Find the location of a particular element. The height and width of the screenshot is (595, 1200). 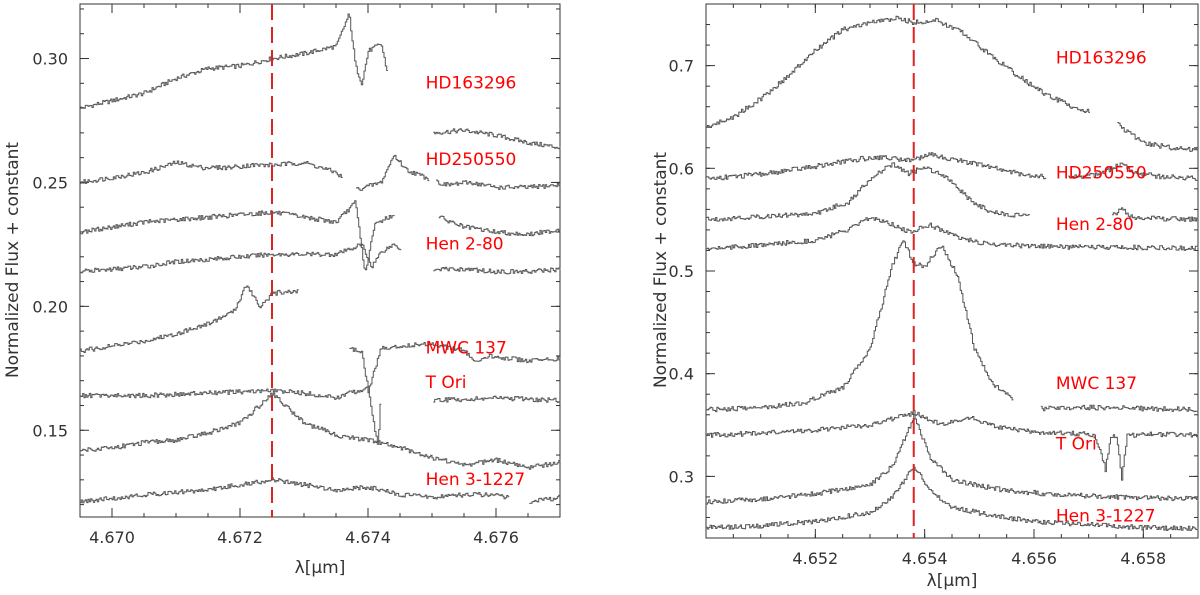

left-ylabel: Normalized Flux + constant is located at coordinates (13, 260).